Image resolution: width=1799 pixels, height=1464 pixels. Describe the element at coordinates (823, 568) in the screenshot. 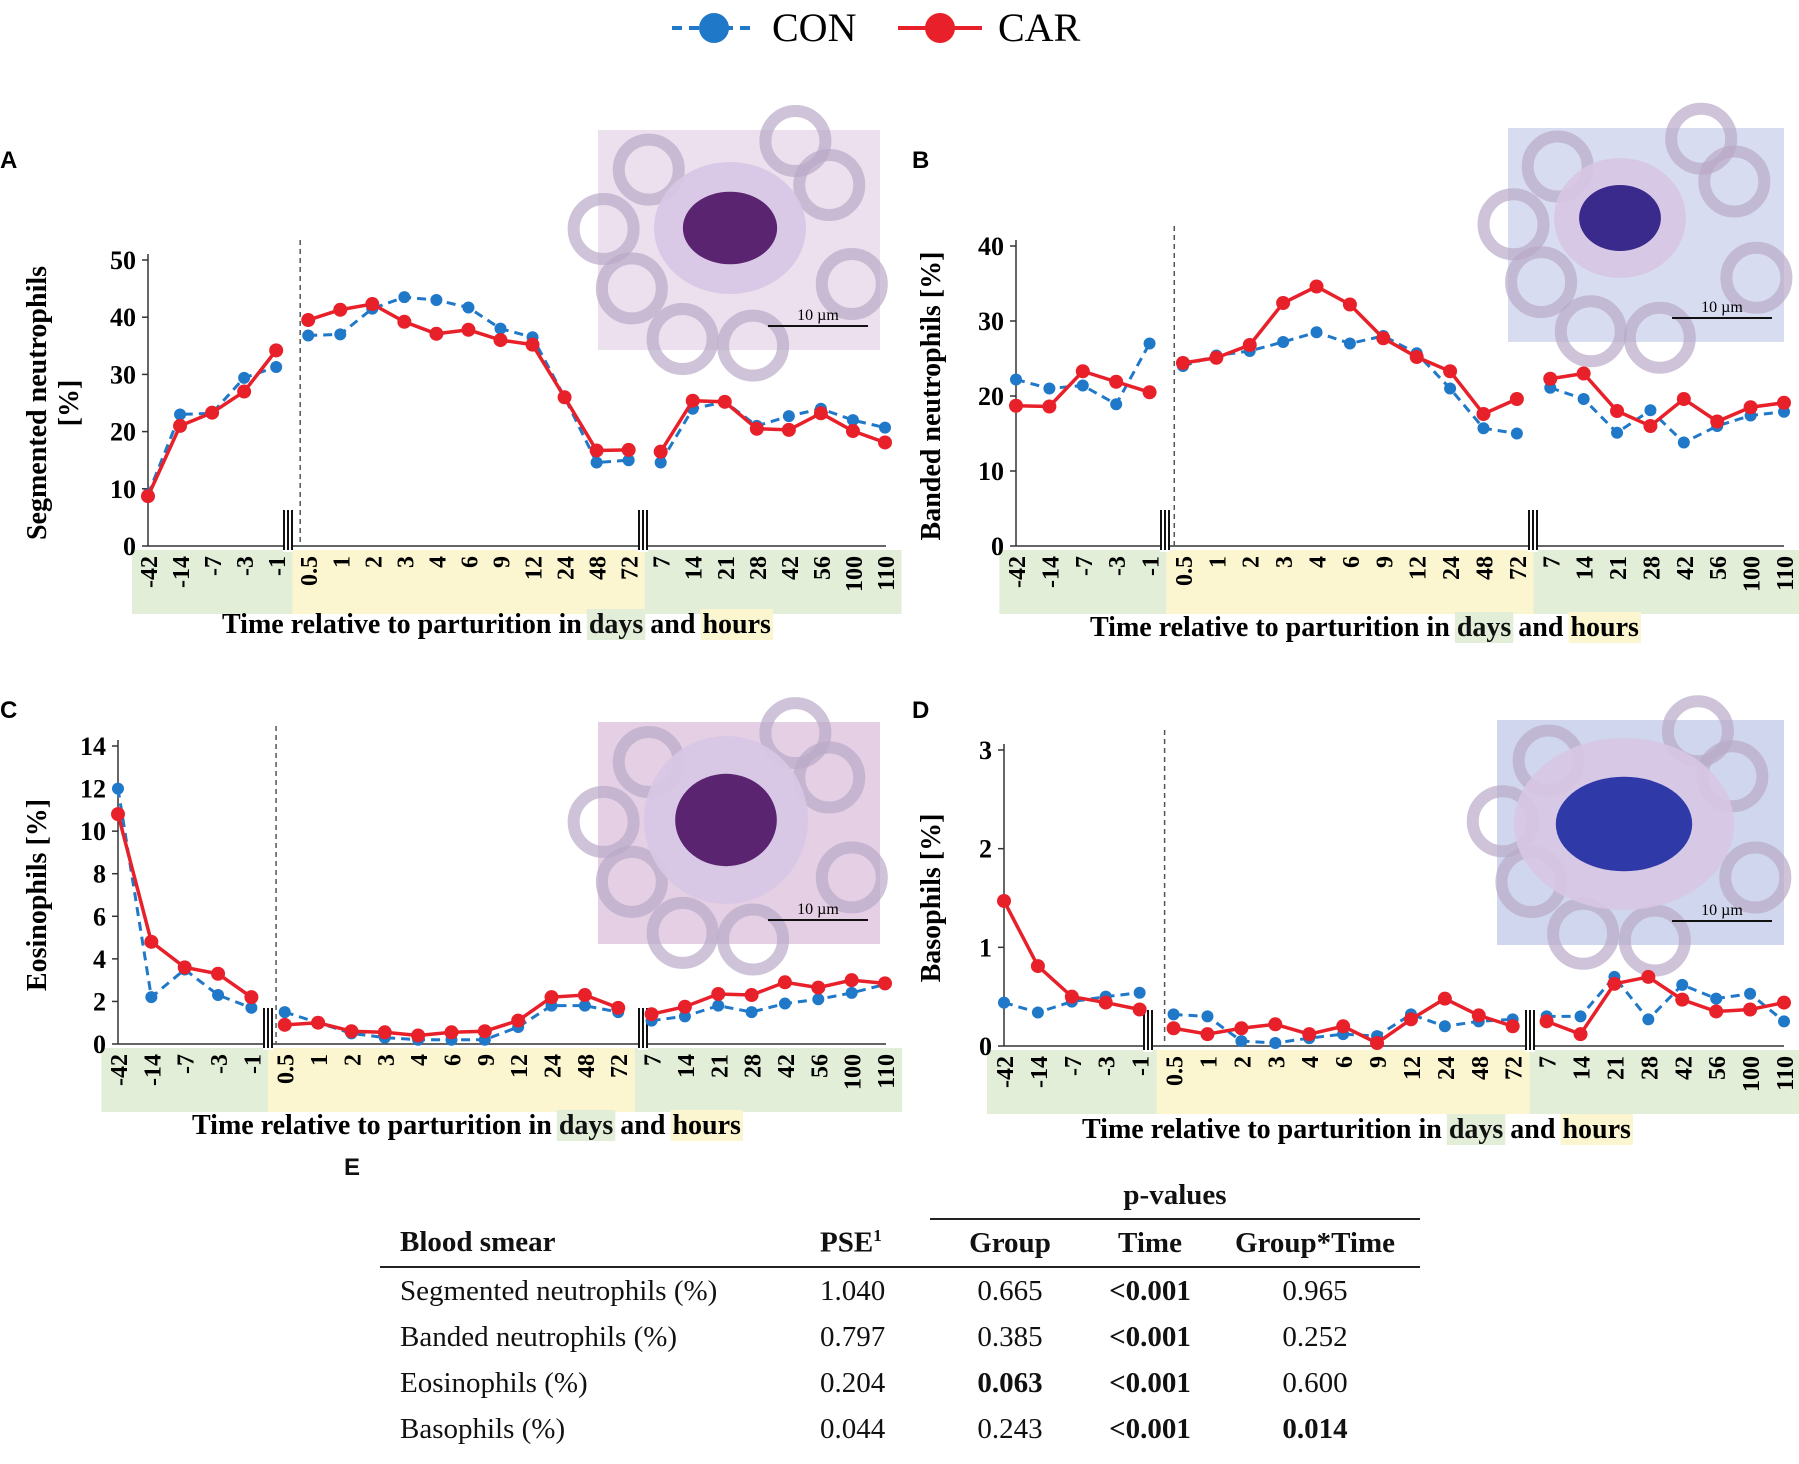

I see `x-tick-label: 56` at that location.